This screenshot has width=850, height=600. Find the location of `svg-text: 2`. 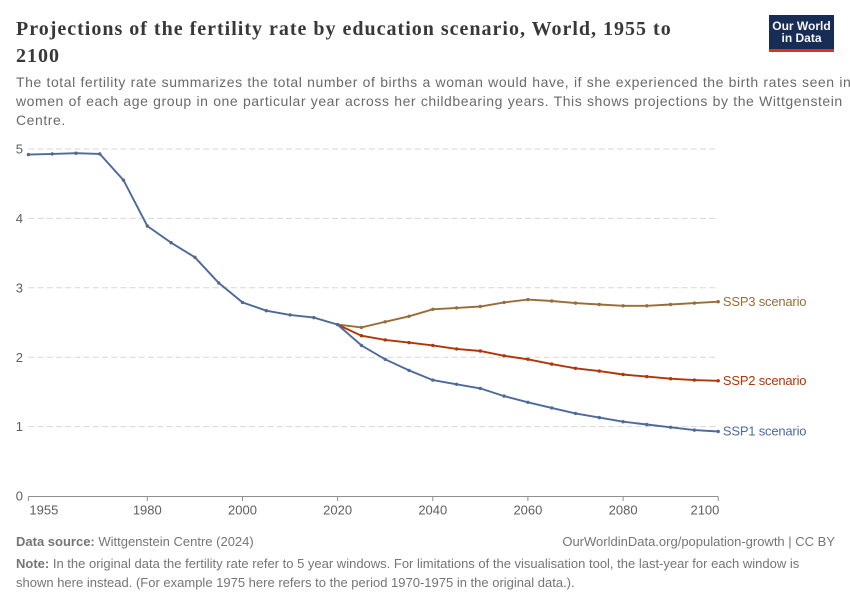

svg-text: 2 is located at coordinates (19, 357).